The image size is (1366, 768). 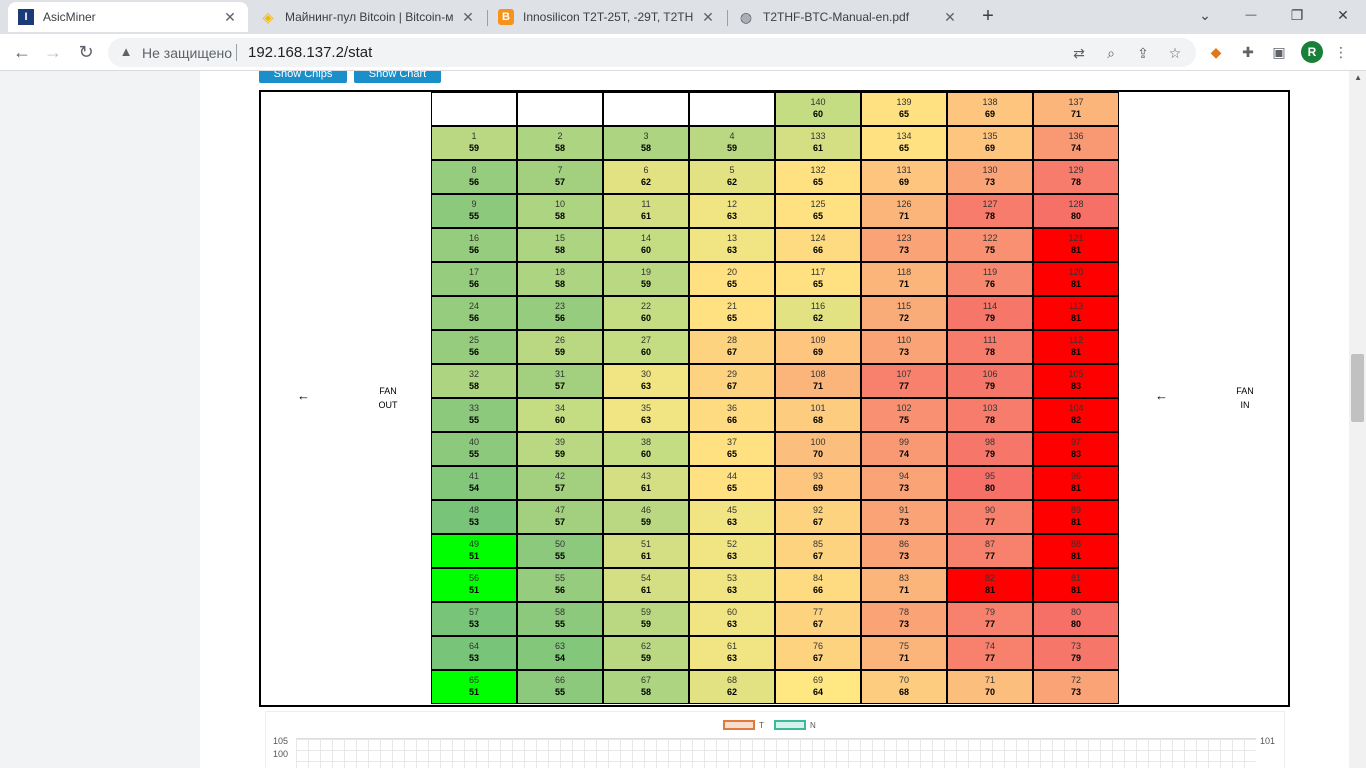 I want to click on chip-id: 96, so click(x=1075, y=476).